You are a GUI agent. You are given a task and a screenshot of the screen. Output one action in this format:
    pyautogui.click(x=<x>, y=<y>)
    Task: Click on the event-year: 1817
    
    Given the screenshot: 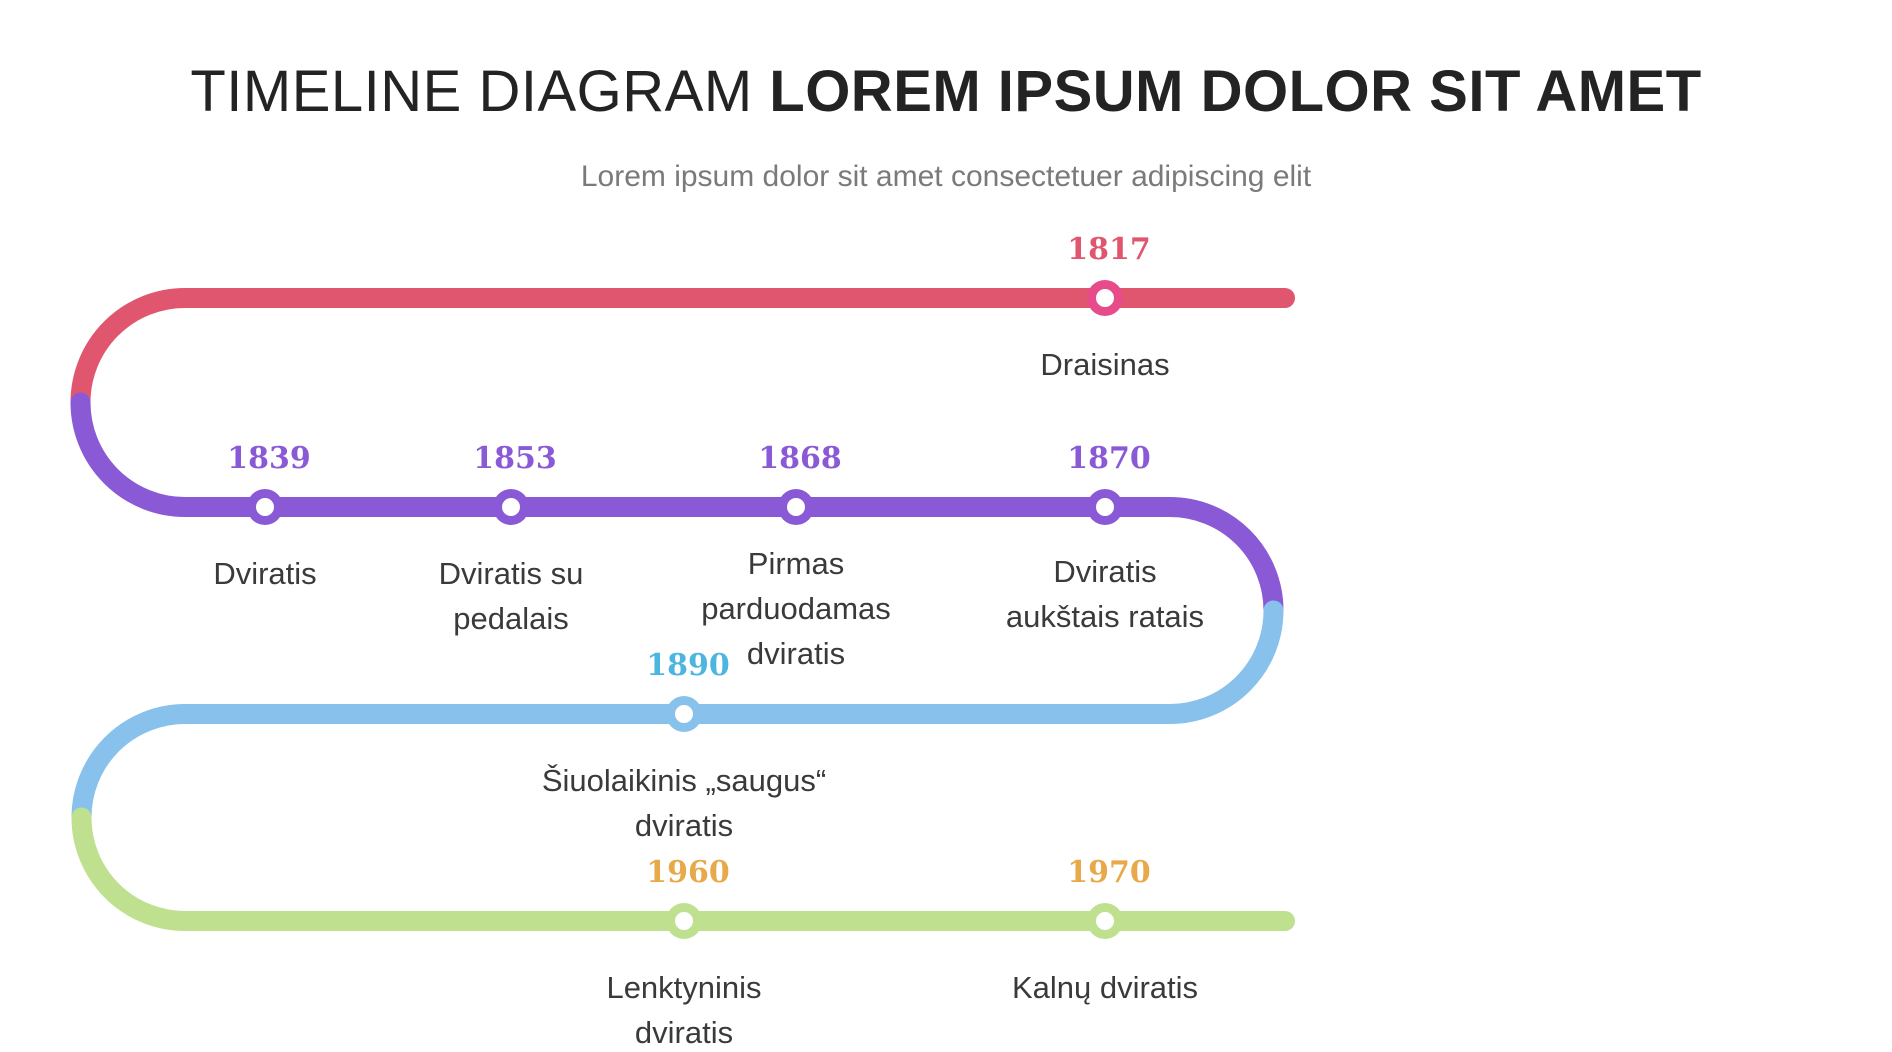 What is the action you would take?
    pyautogui.click(x=1109, y=249)
    